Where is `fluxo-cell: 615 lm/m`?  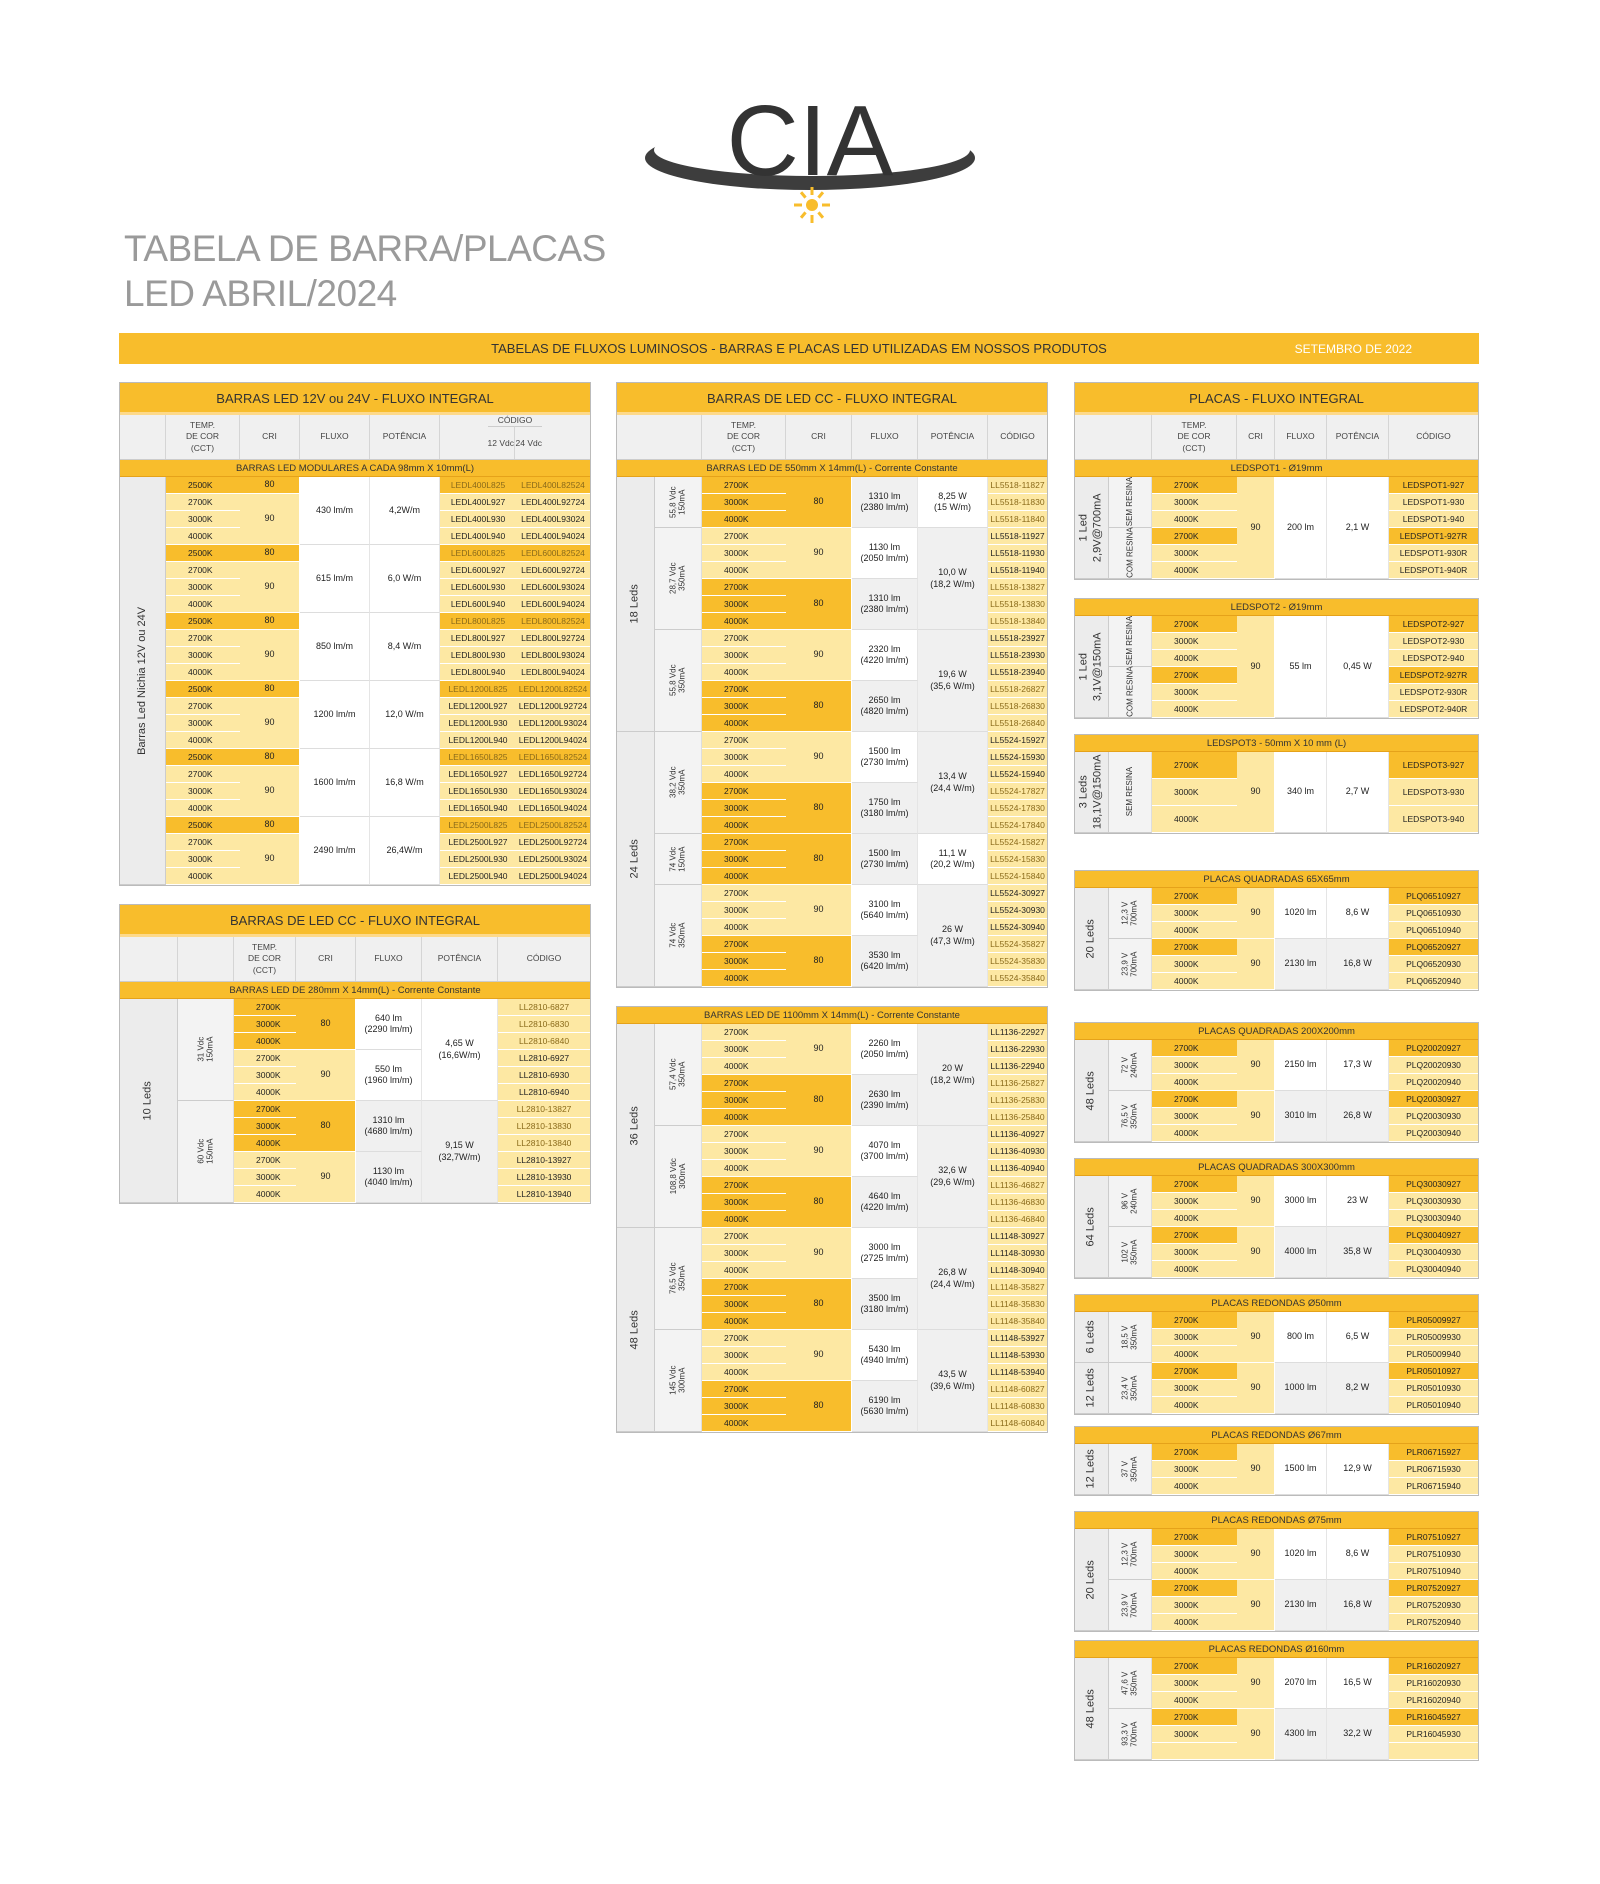
fluxo-cell: 615 lm/m is located at coordinates (335, 579).